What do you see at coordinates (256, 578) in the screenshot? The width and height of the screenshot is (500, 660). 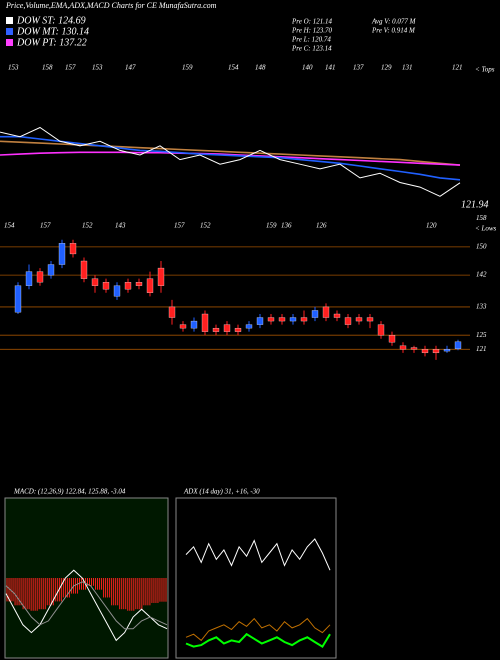 I see `adx-panel` at bounding box center [256, 578].